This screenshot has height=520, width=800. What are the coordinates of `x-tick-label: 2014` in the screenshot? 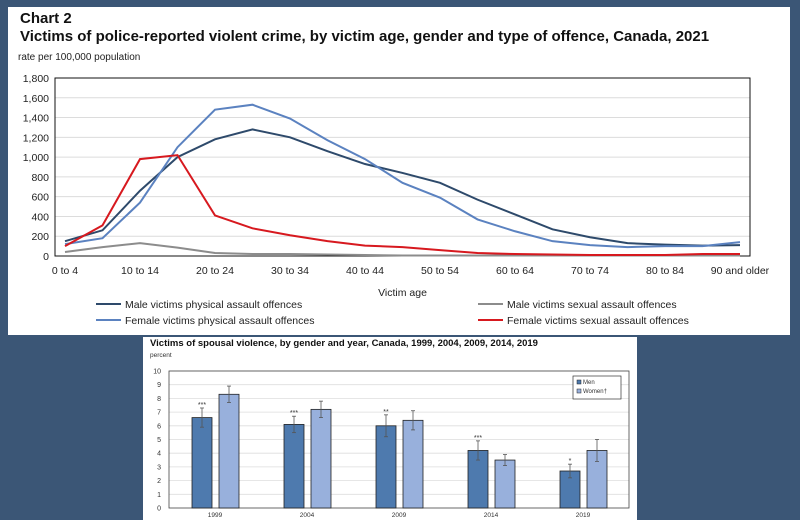 It's located at (491, 515).